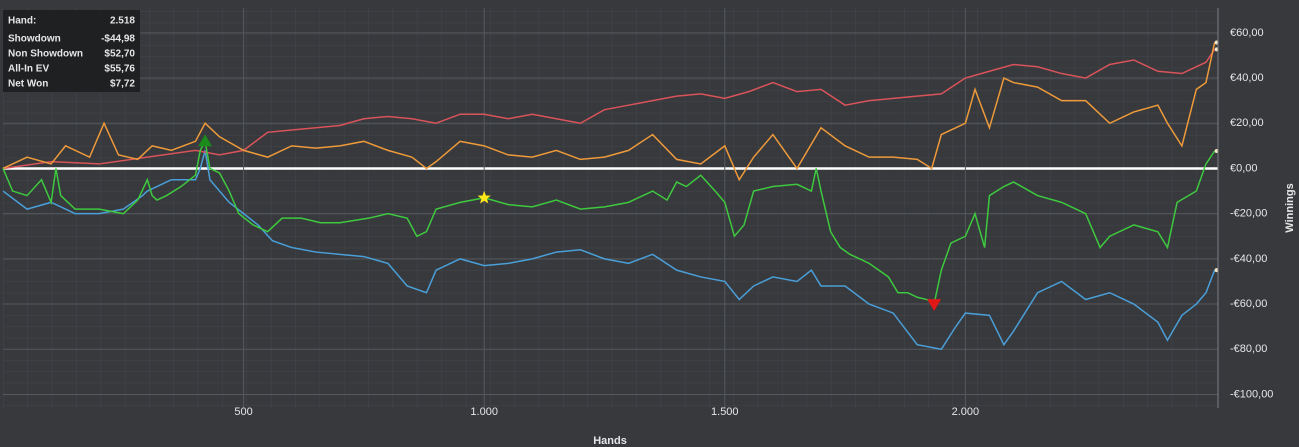 This screenshot has height=447, width=1299. Describe the element at coordinates (1248, 349) in the screenshot. I see `y-tick-label: -€80,00` at that location.